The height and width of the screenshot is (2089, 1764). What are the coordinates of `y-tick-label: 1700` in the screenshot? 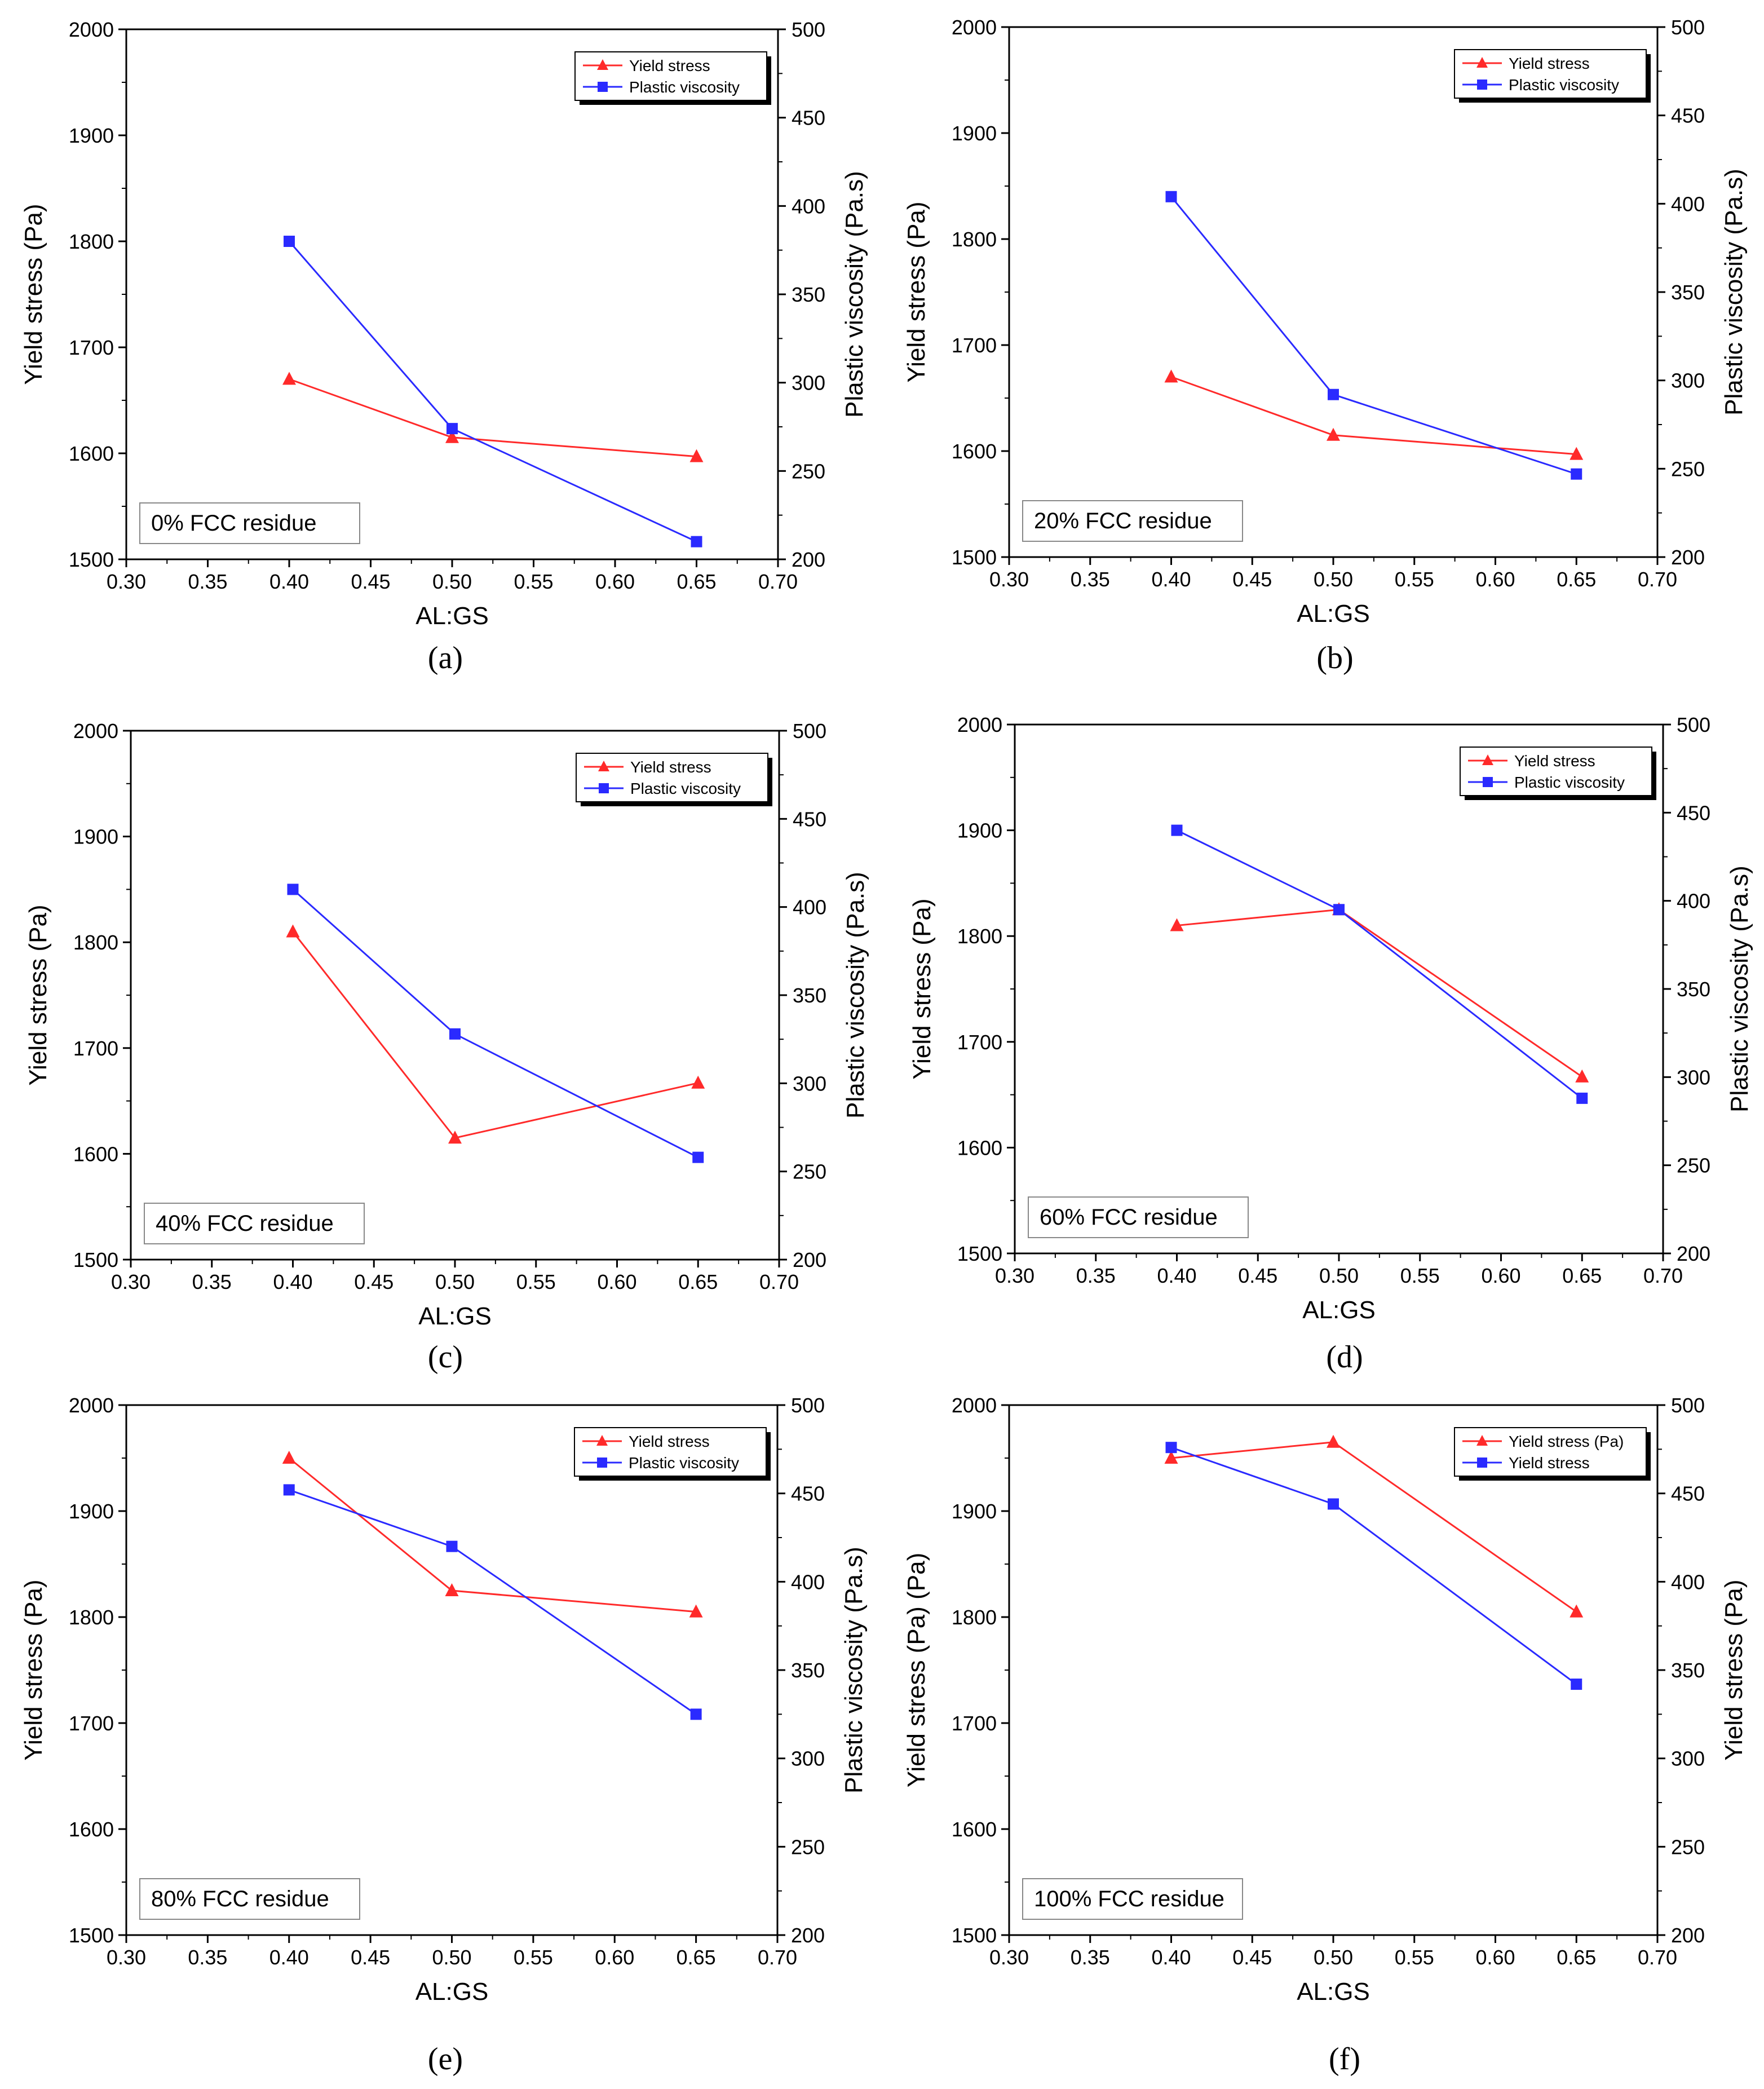 It's located at (974, 345).